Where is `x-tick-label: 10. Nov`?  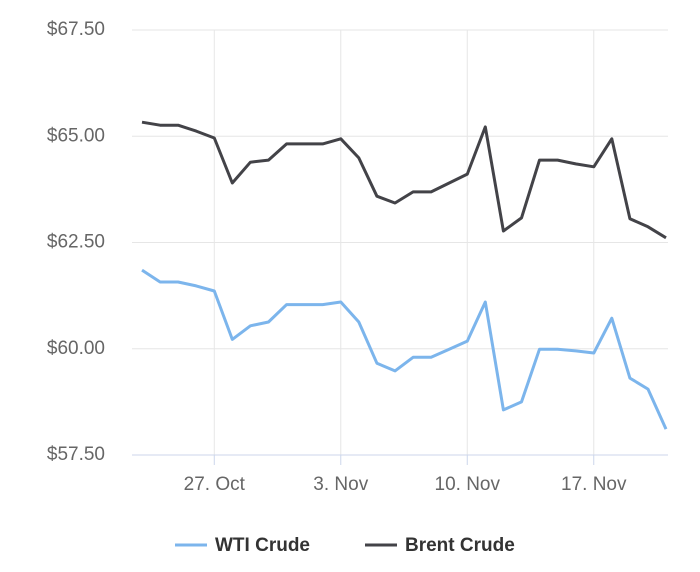 x-tick-label: 10. Nov is located at coordinates (468, 484).